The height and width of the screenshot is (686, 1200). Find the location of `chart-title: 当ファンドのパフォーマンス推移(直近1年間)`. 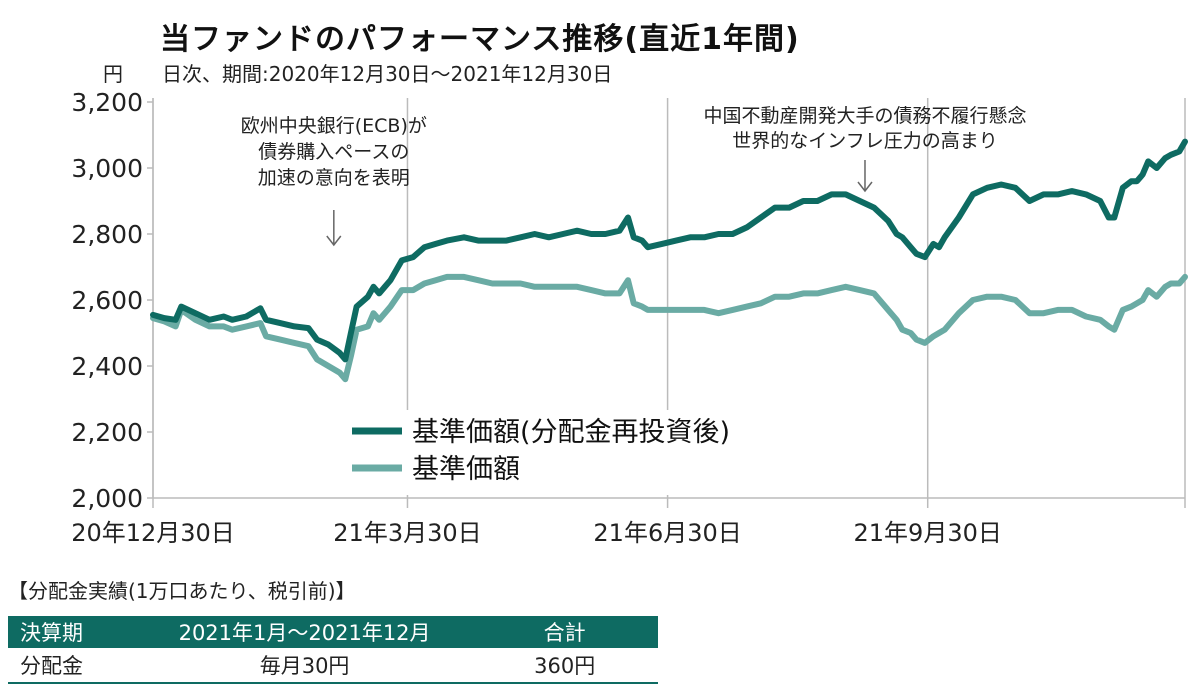

chart-title: 当ファンドのパフォーマンス推移(直近1年間) is located at coordinates (480, 39).